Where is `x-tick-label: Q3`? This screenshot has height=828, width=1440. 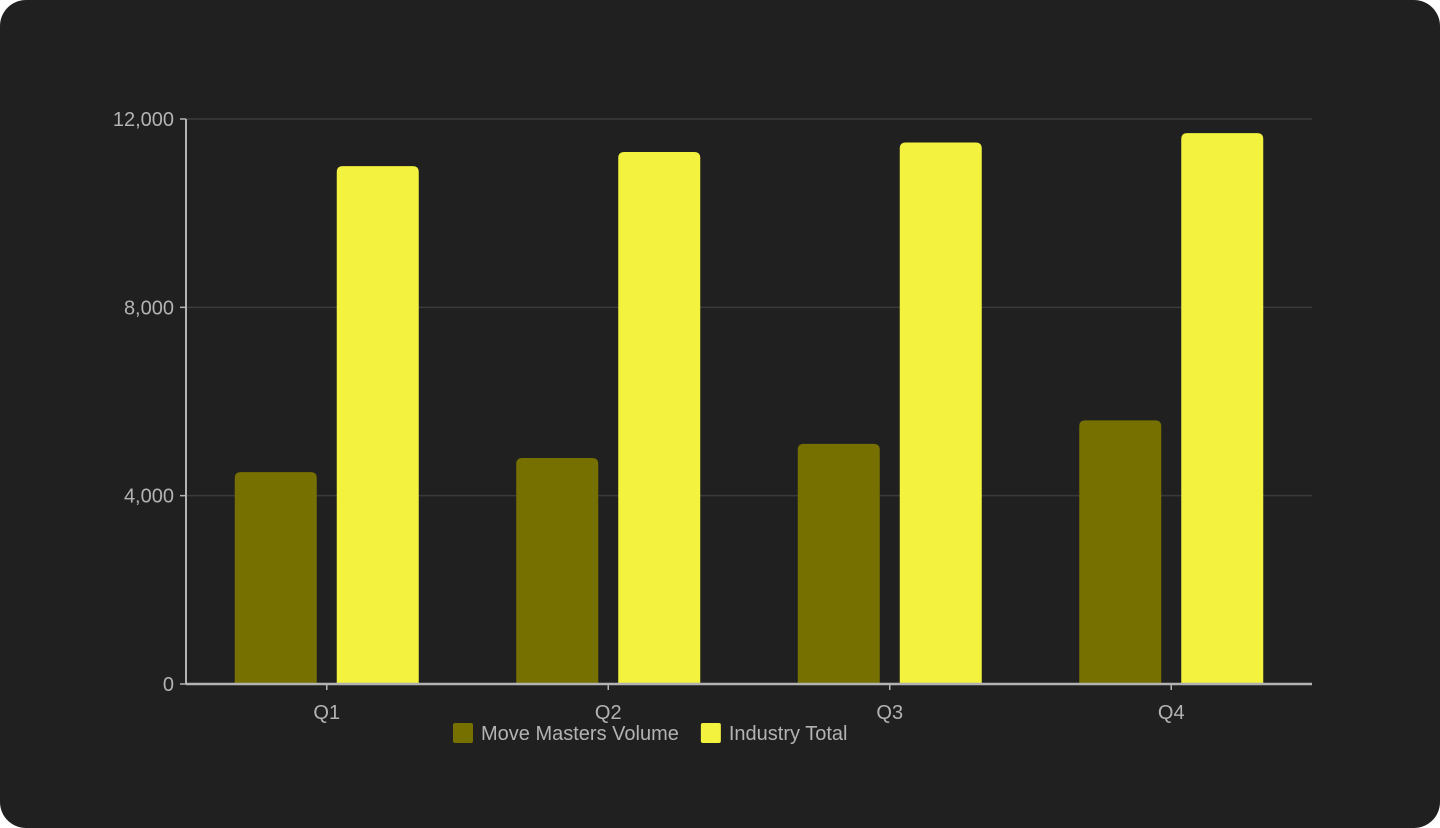
x-tick-label: Q3 is located at coordinates (889, 713).